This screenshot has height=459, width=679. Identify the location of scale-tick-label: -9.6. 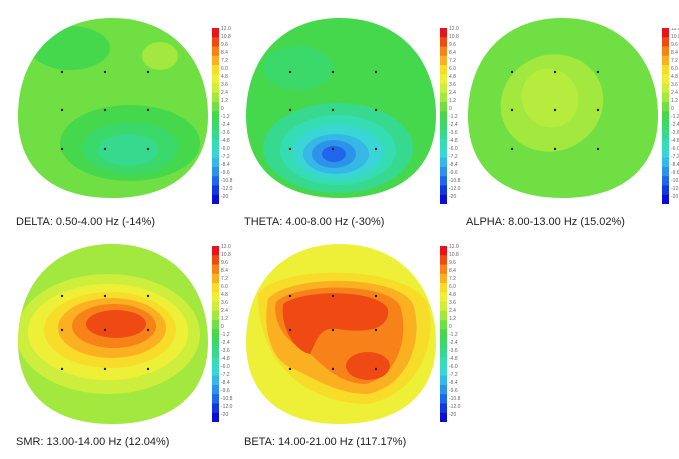
(675, 173).